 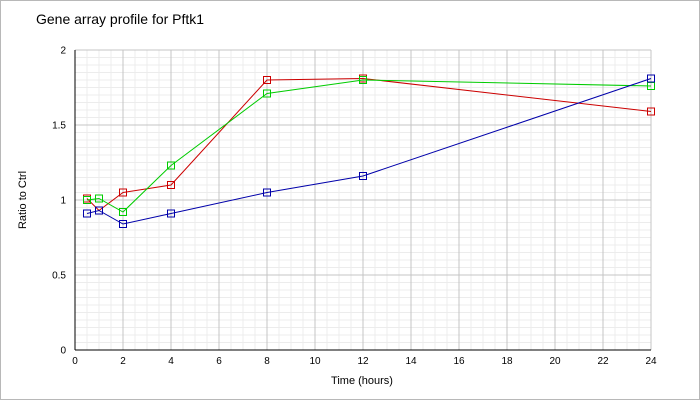 I want to click on y-tick-label: 1.5, so click(x=59, y=126).